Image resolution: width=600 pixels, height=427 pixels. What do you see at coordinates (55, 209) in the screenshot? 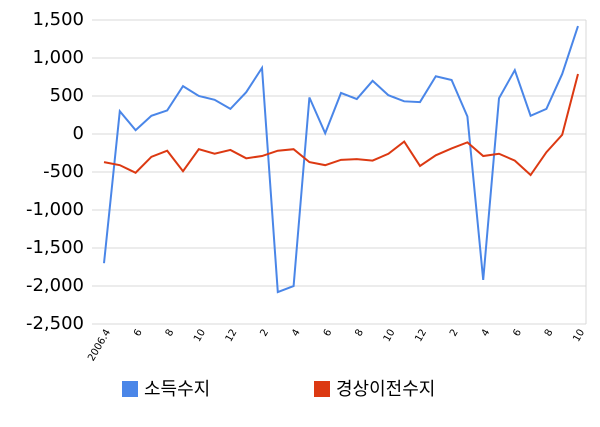
I see `y-tick-label: -1,000` at bounding box center [55, 209].